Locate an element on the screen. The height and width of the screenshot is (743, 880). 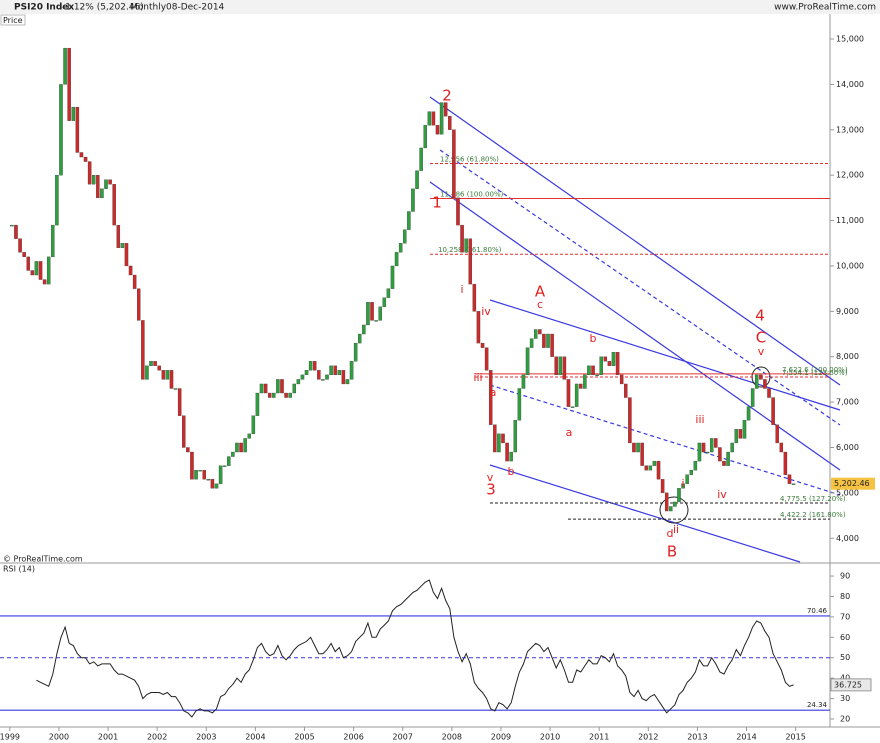
y-tick-label: 7,000 is located at coordinates (847, 402).